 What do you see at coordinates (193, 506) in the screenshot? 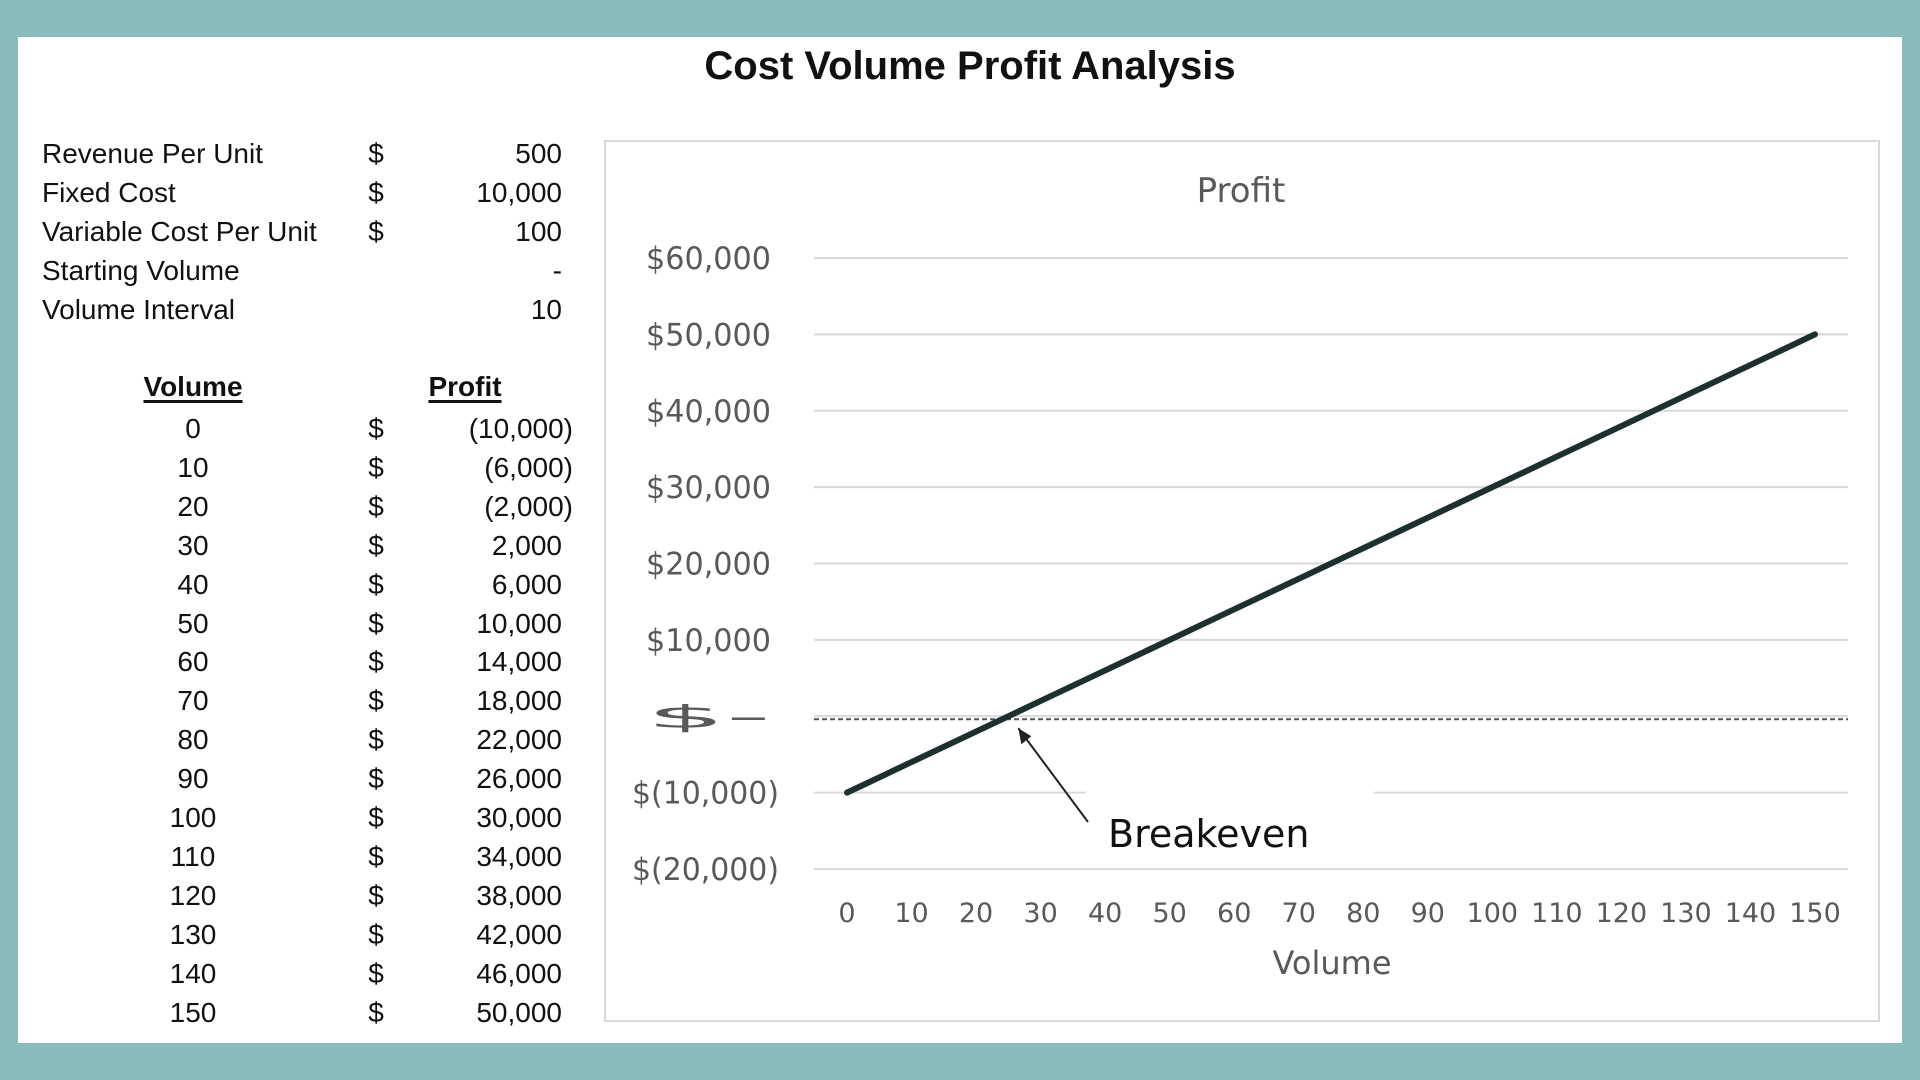
I see `volume-cell: 20` at bounding box center [193, 506].